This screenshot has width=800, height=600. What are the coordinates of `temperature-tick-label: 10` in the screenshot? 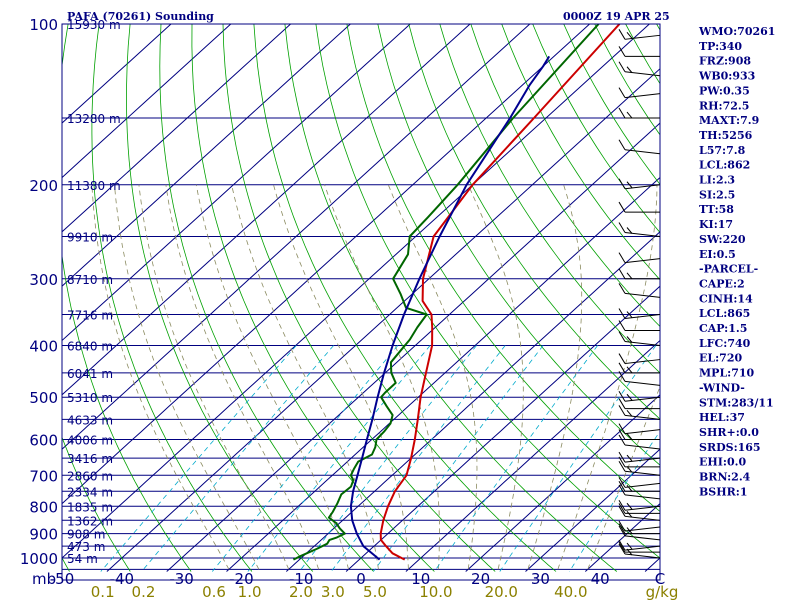 It's located at (420, 579).